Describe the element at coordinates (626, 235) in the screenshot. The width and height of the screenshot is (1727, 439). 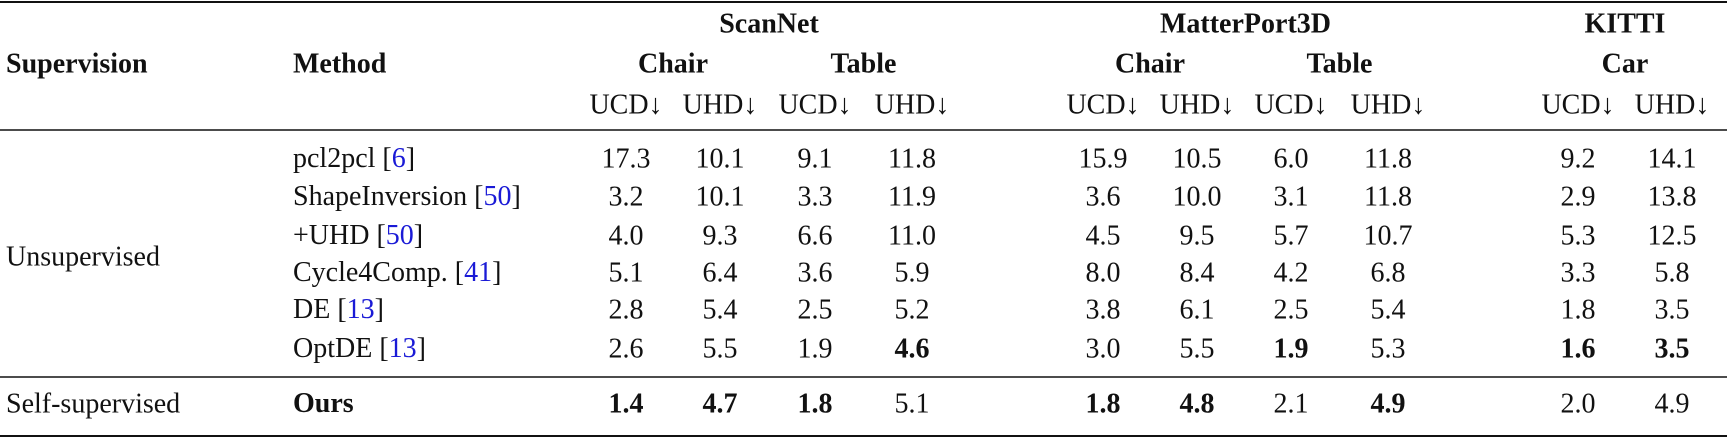
I see `metric-value: 4.0` at that location.